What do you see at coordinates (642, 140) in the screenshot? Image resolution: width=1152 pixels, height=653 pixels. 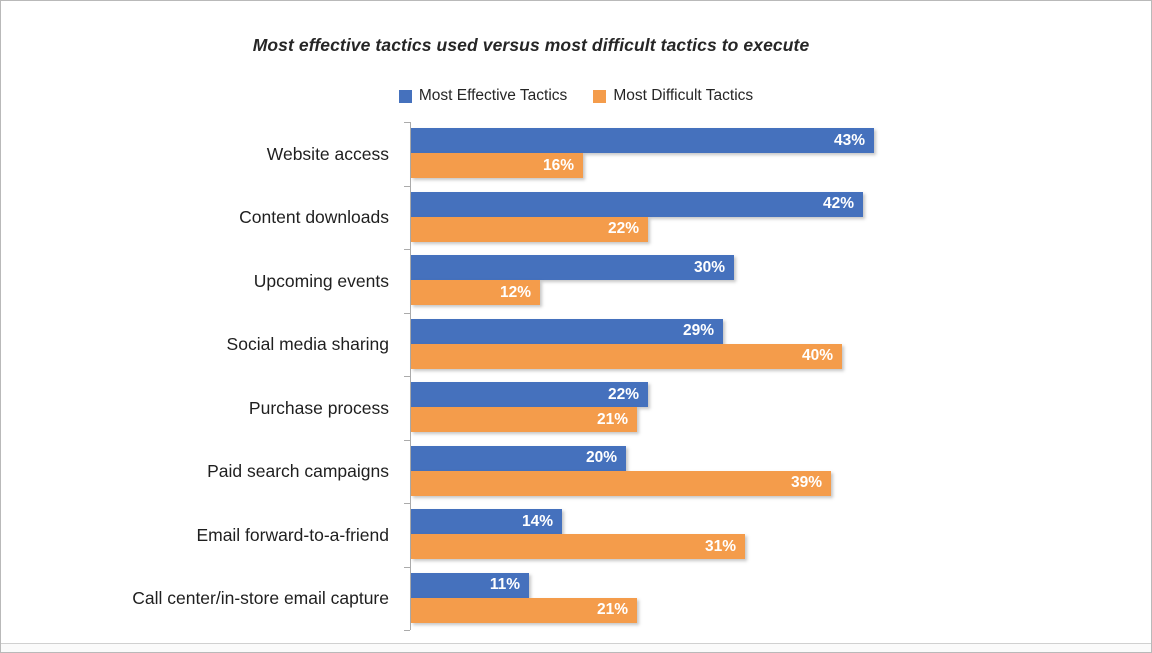 I see `bar-effective: 43%` at bounding box center [642, 140].